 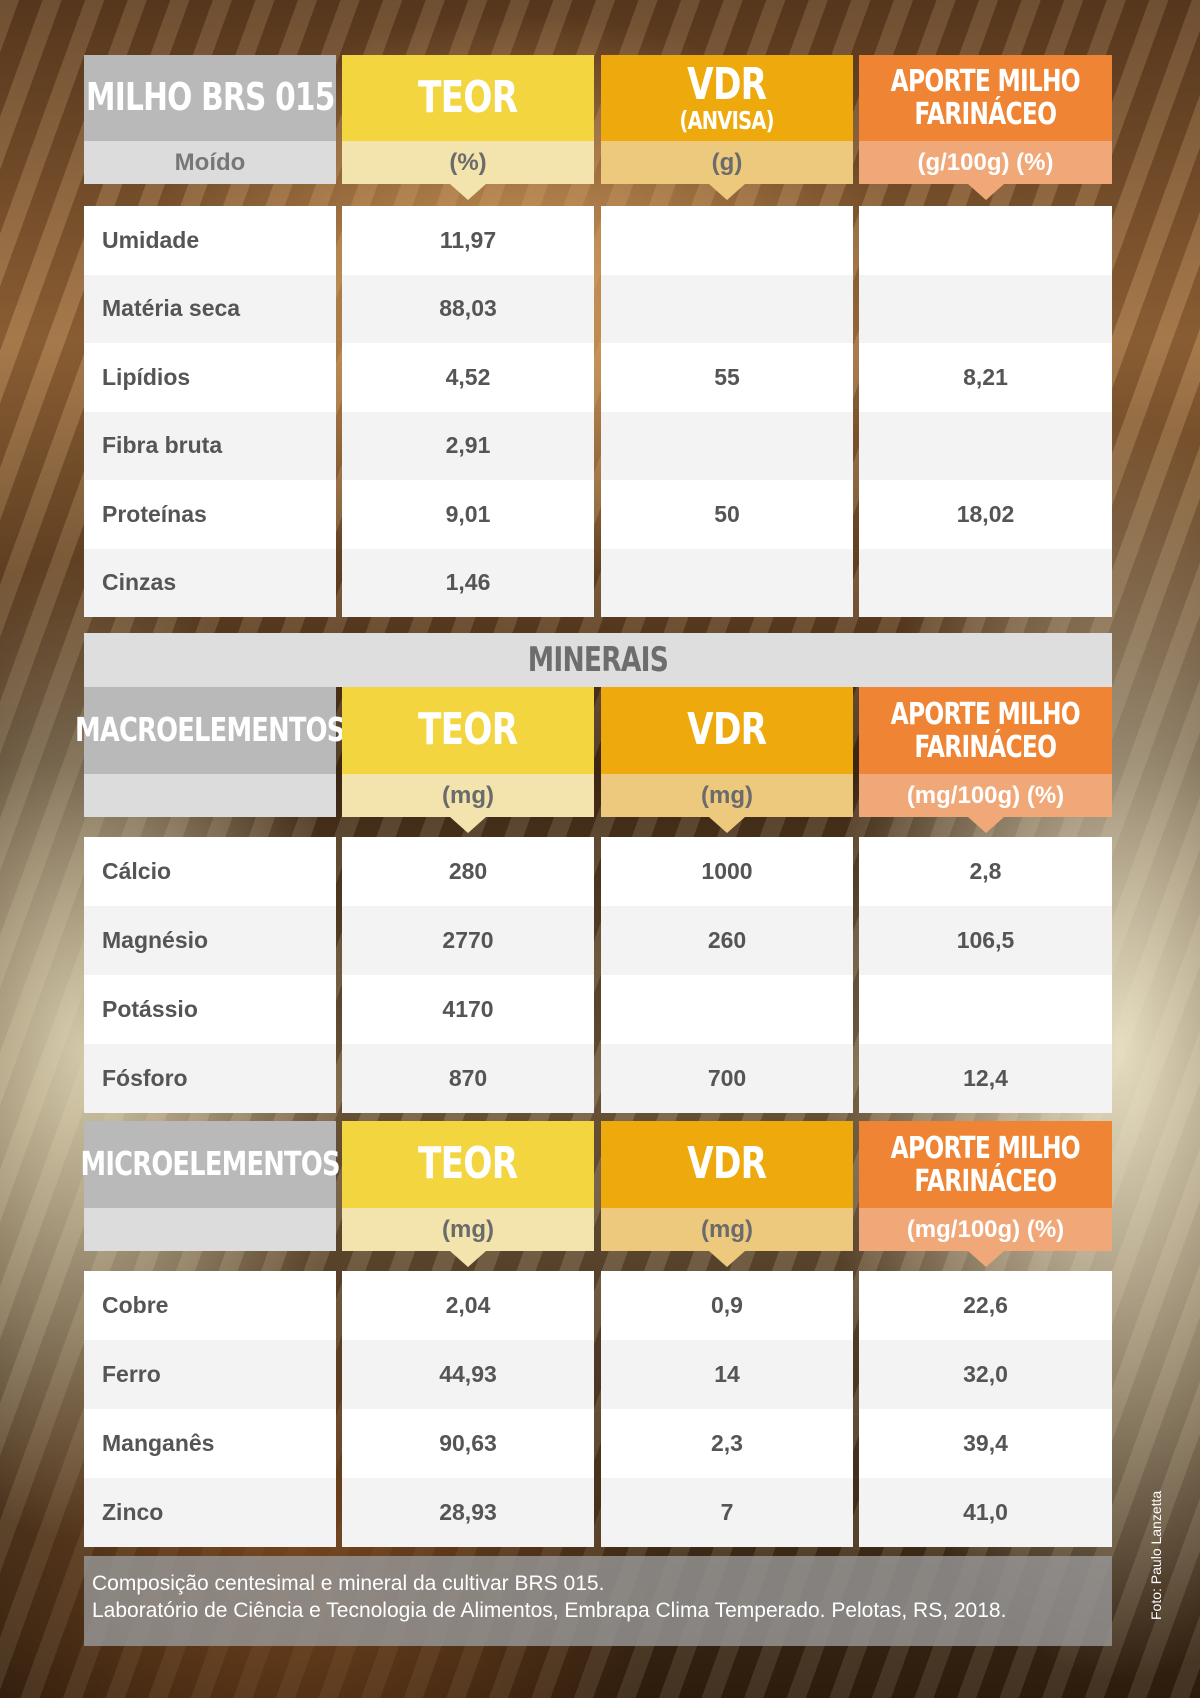 What do you see at coordinates (727, 871) in the screenshot?
I see `section2-row-0-vdr: 1000` at bounding box center [727, 871].